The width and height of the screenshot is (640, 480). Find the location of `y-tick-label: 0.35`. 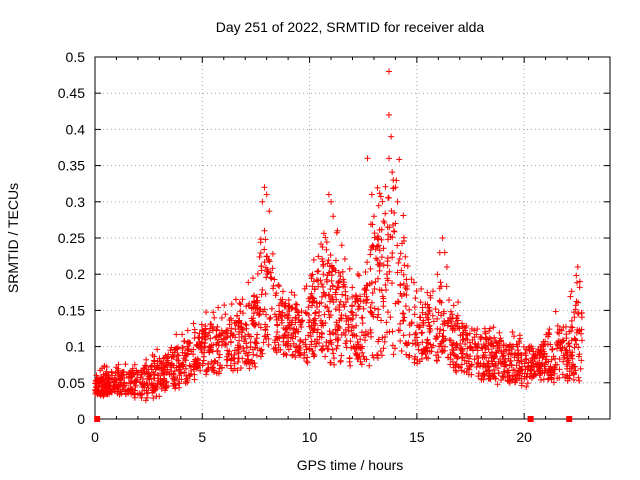

y-tick-label: 0.35 is located at coordinates (71, 166).